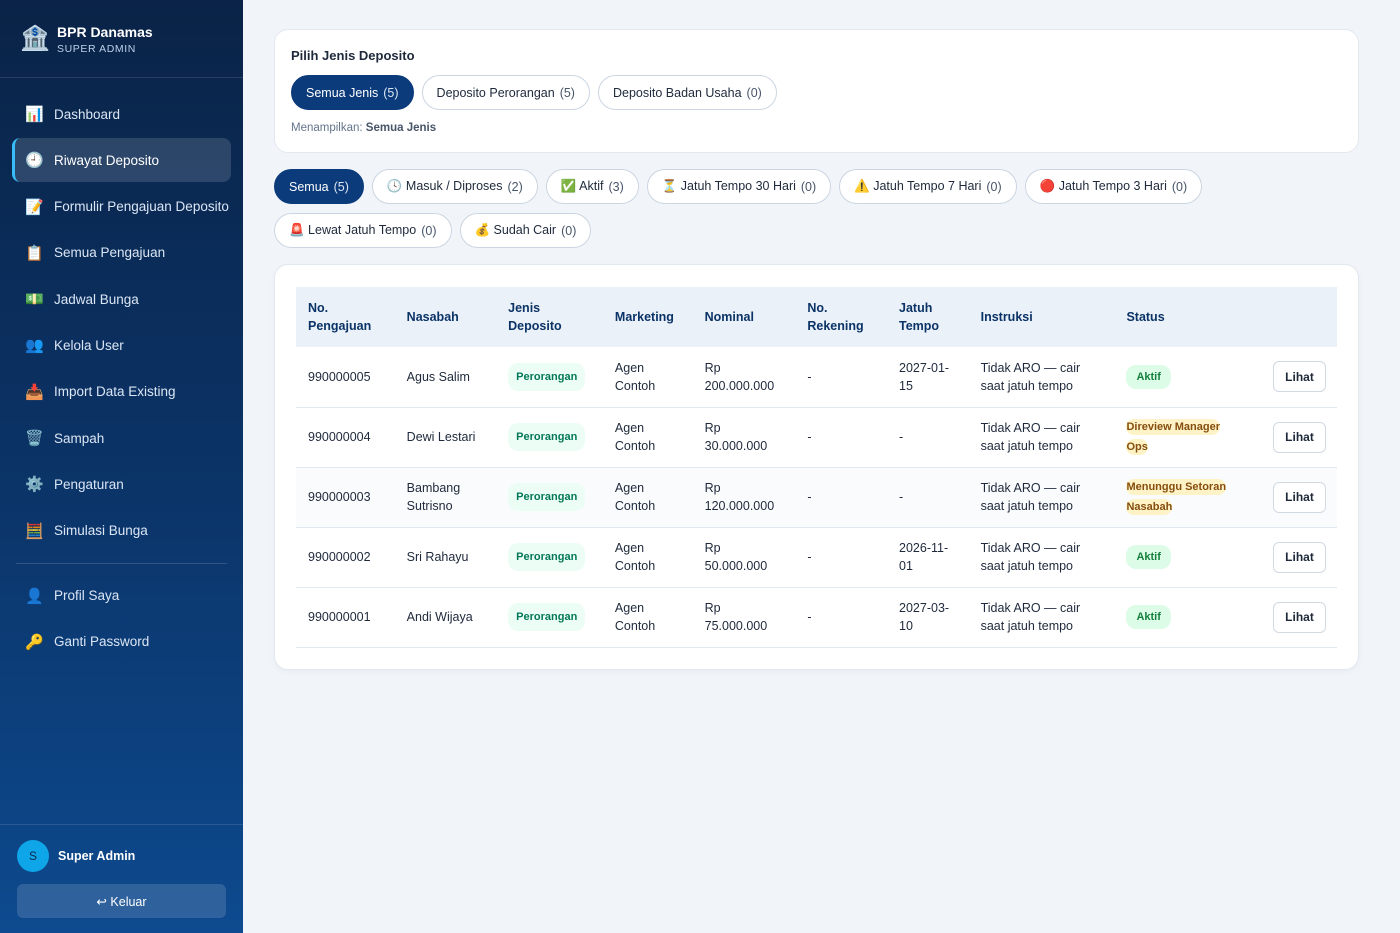  Describe the element at coordinates (339, 497) in the screenshot. I see `no-pengajuan: 990000003` at that location.